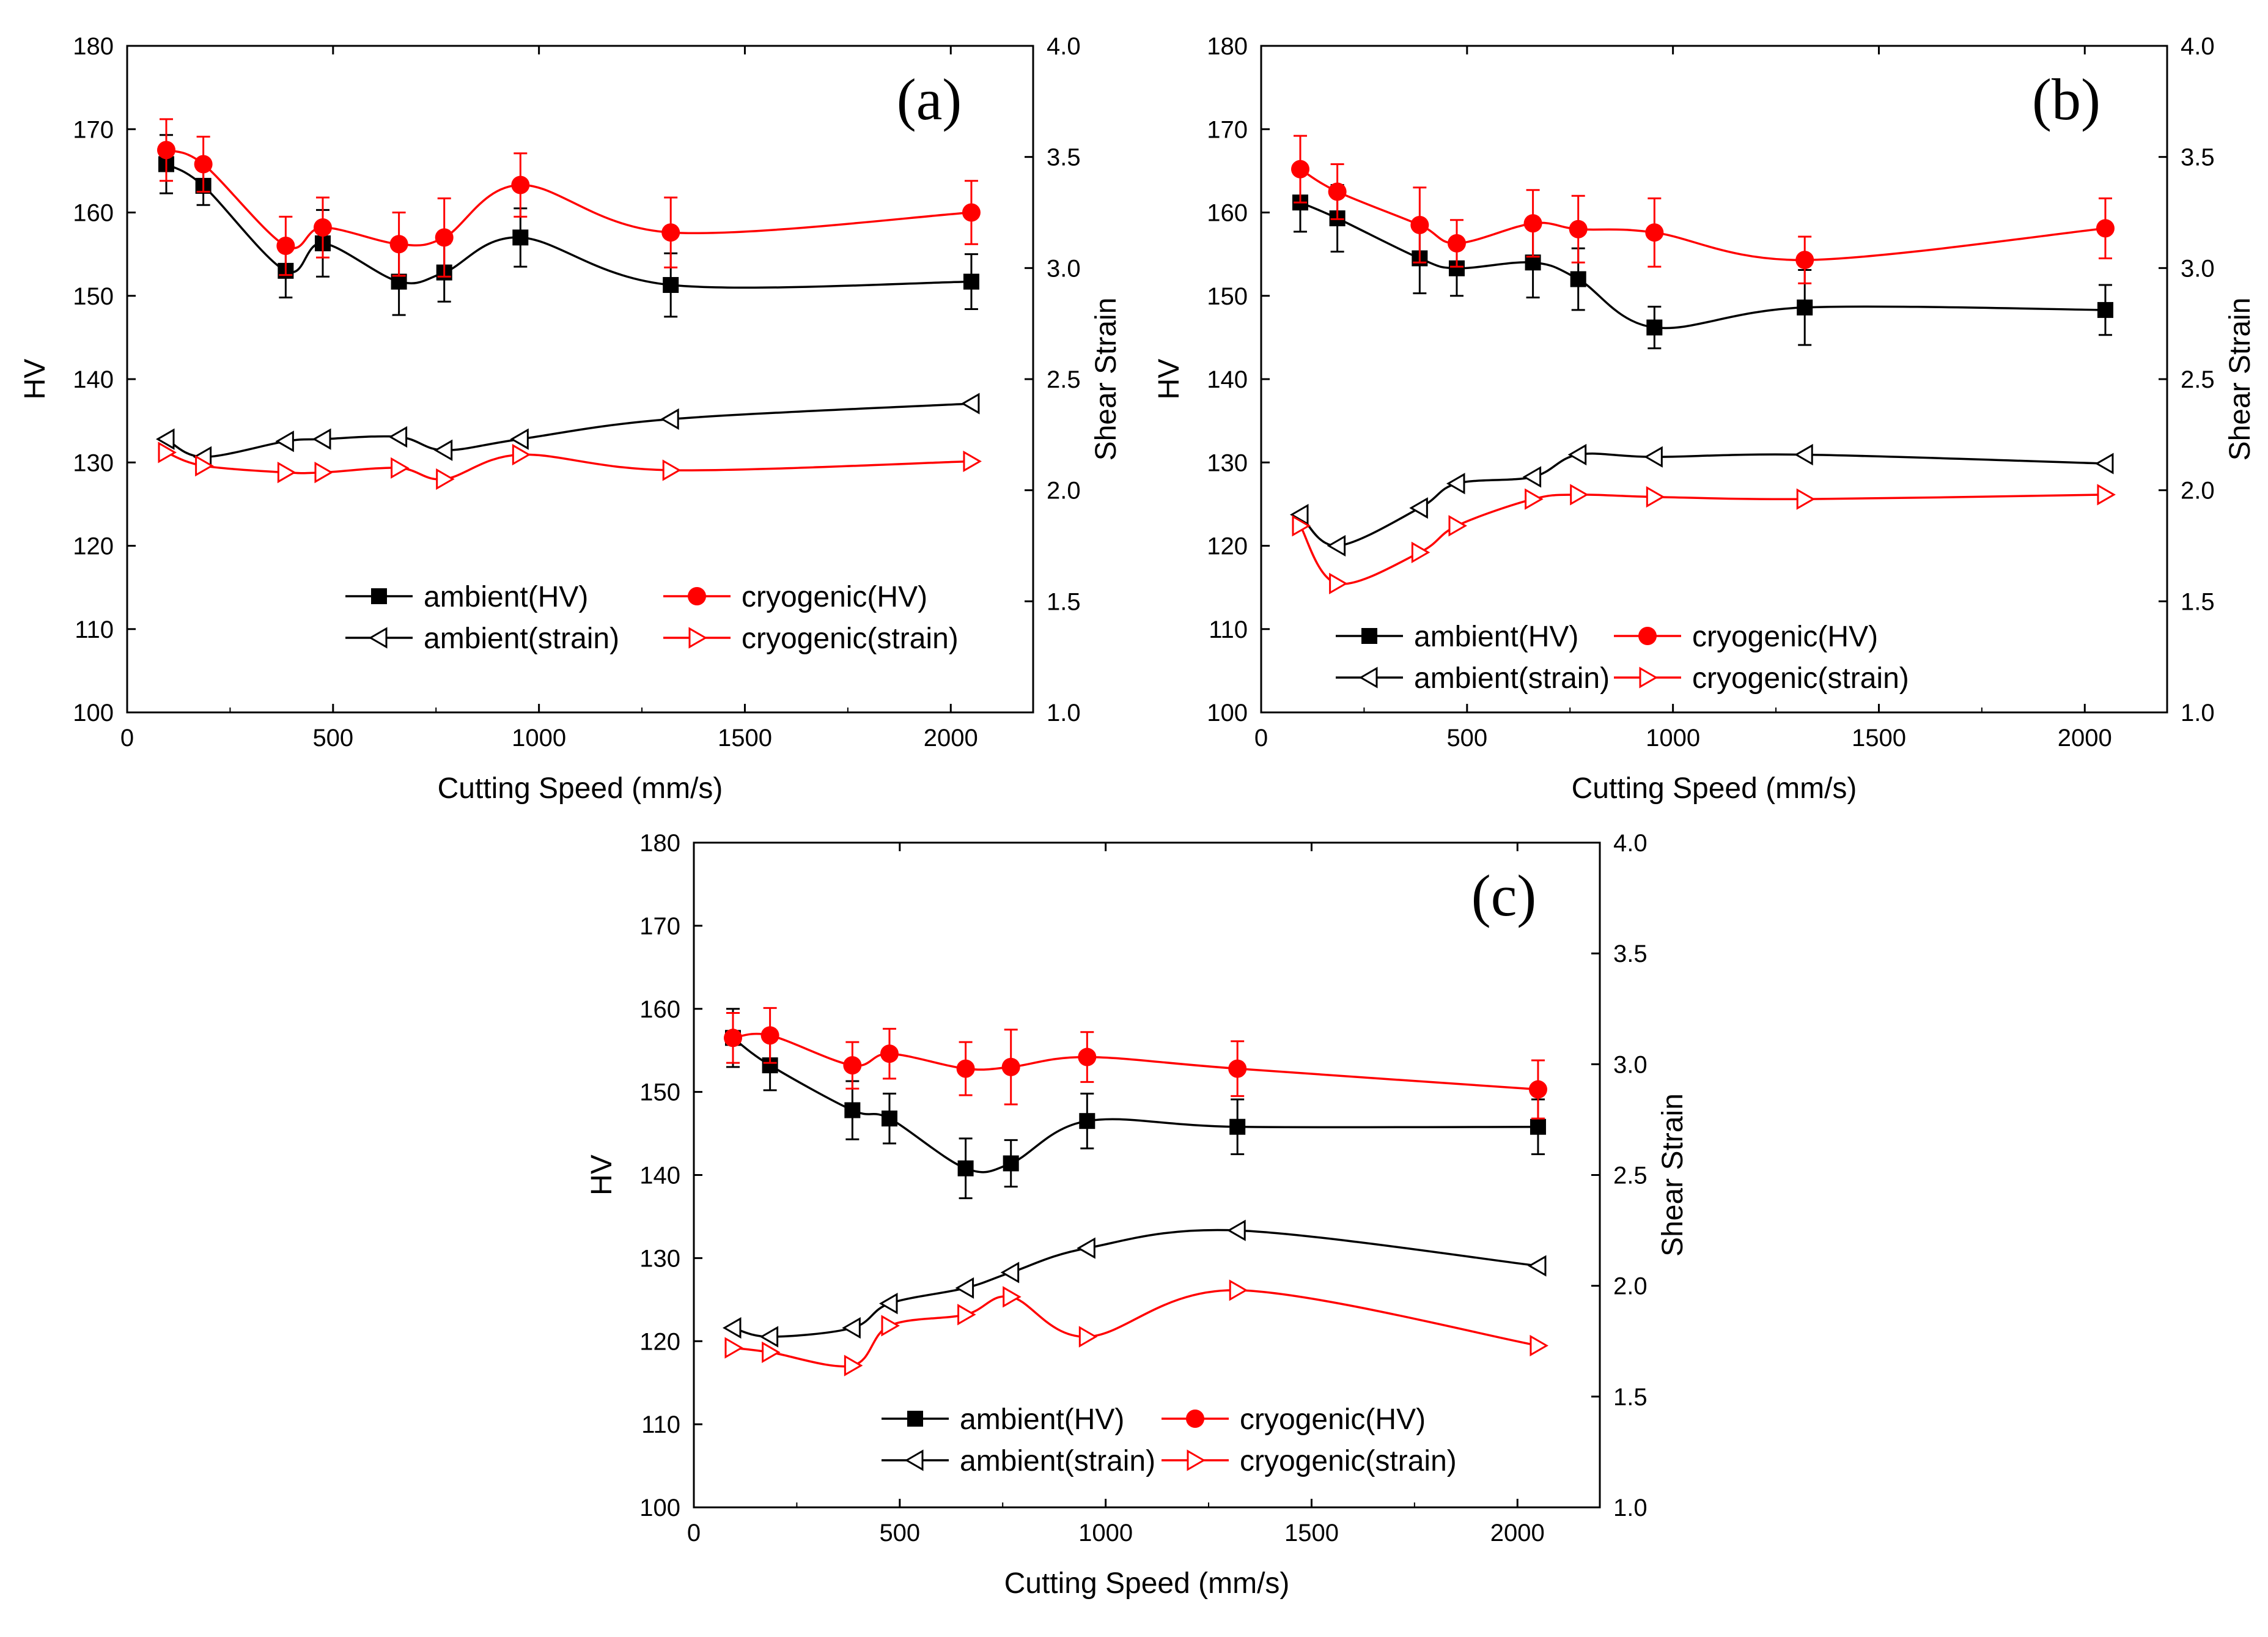  Describe the element at coordinates (1227, 213) in the screenshot. I see `y-tick-label: 160` at that location.